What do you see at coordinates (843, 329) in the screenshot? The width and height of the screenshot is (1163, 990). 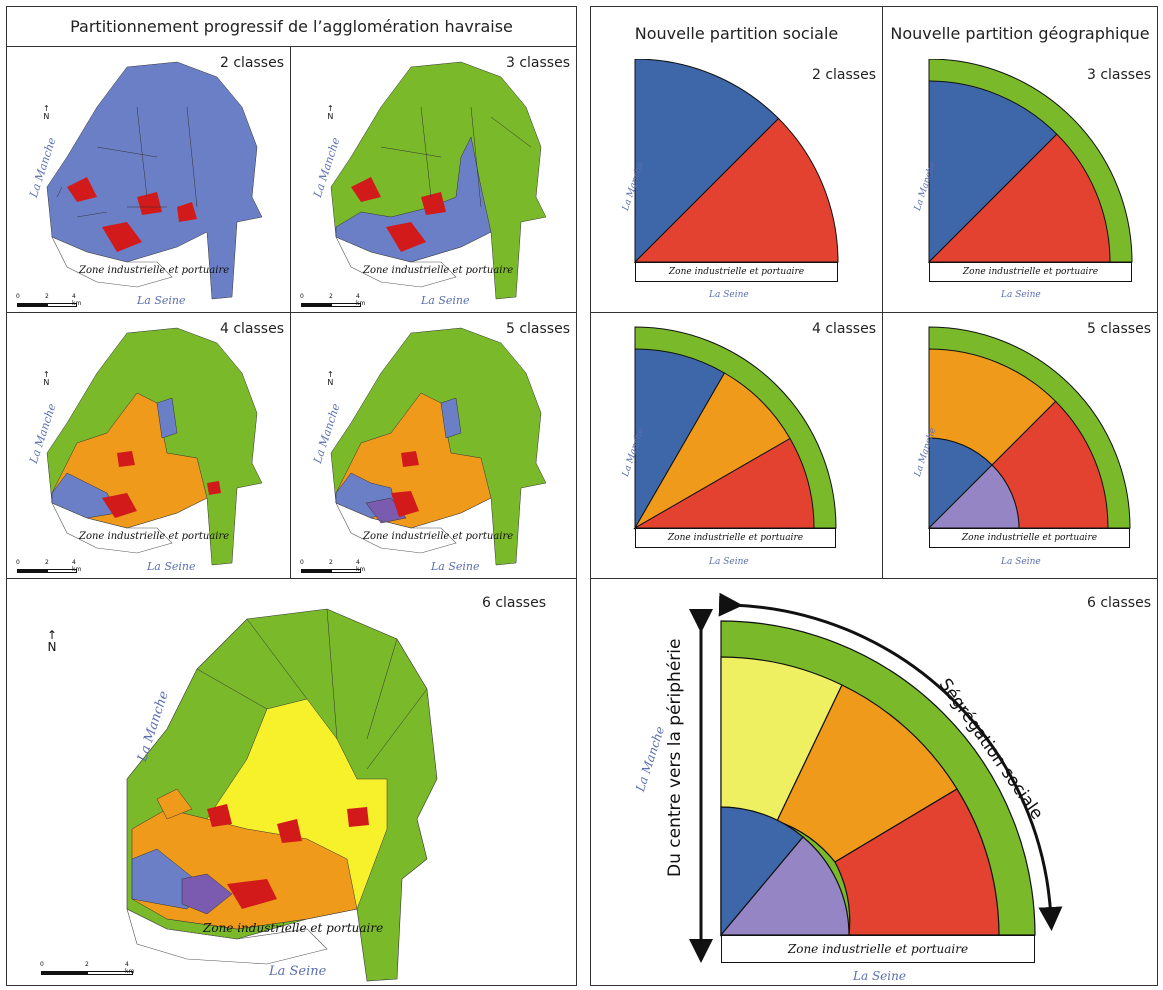 I see `diagram-classes-label: 4 classes` at bounding box center [843, 329].